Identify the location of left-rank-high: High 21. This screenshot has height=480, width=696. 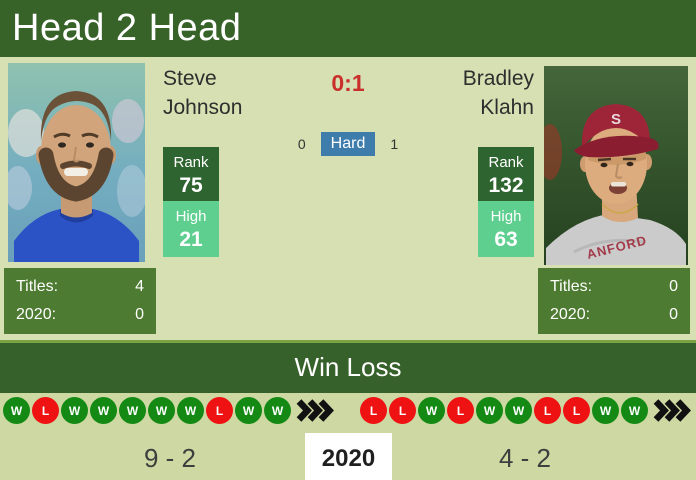
(191, 229).